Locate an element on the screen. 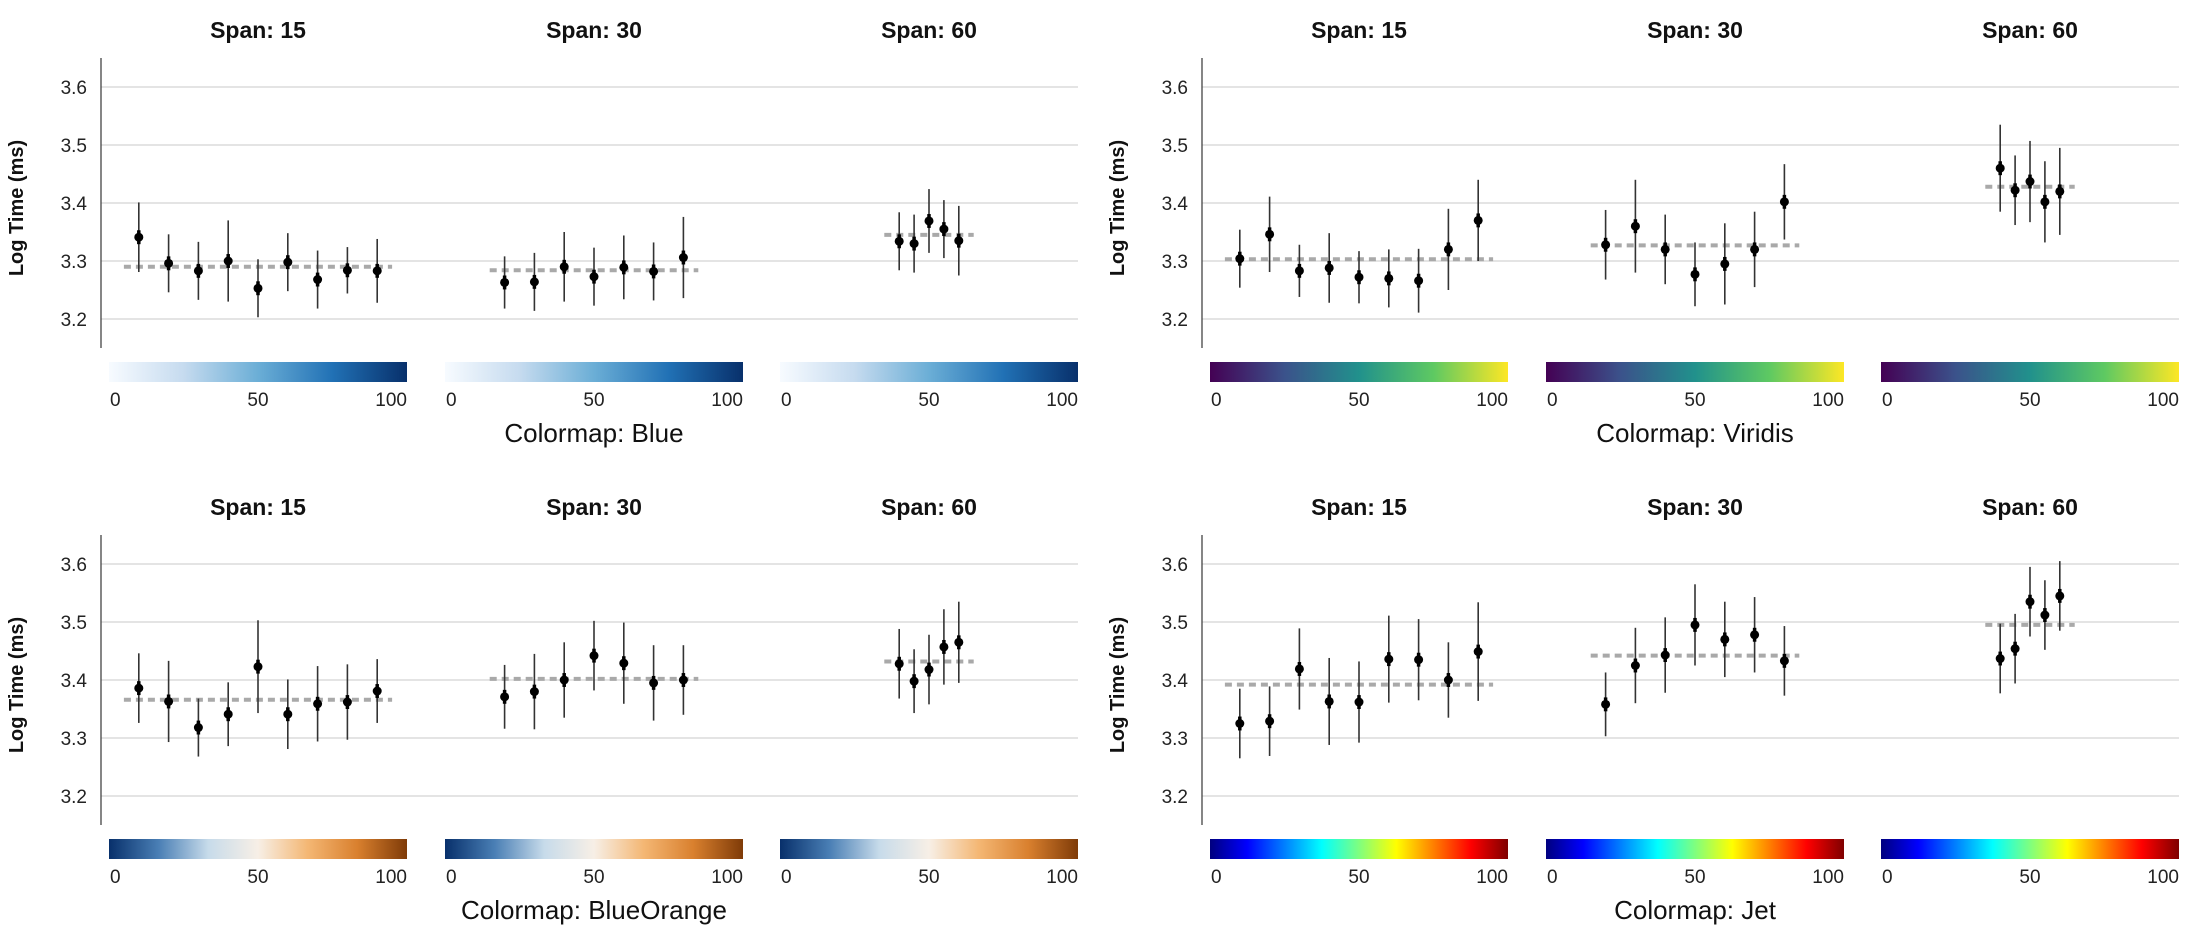  group-title: Colormap: Viridis is located at coordinates (1694, 433).